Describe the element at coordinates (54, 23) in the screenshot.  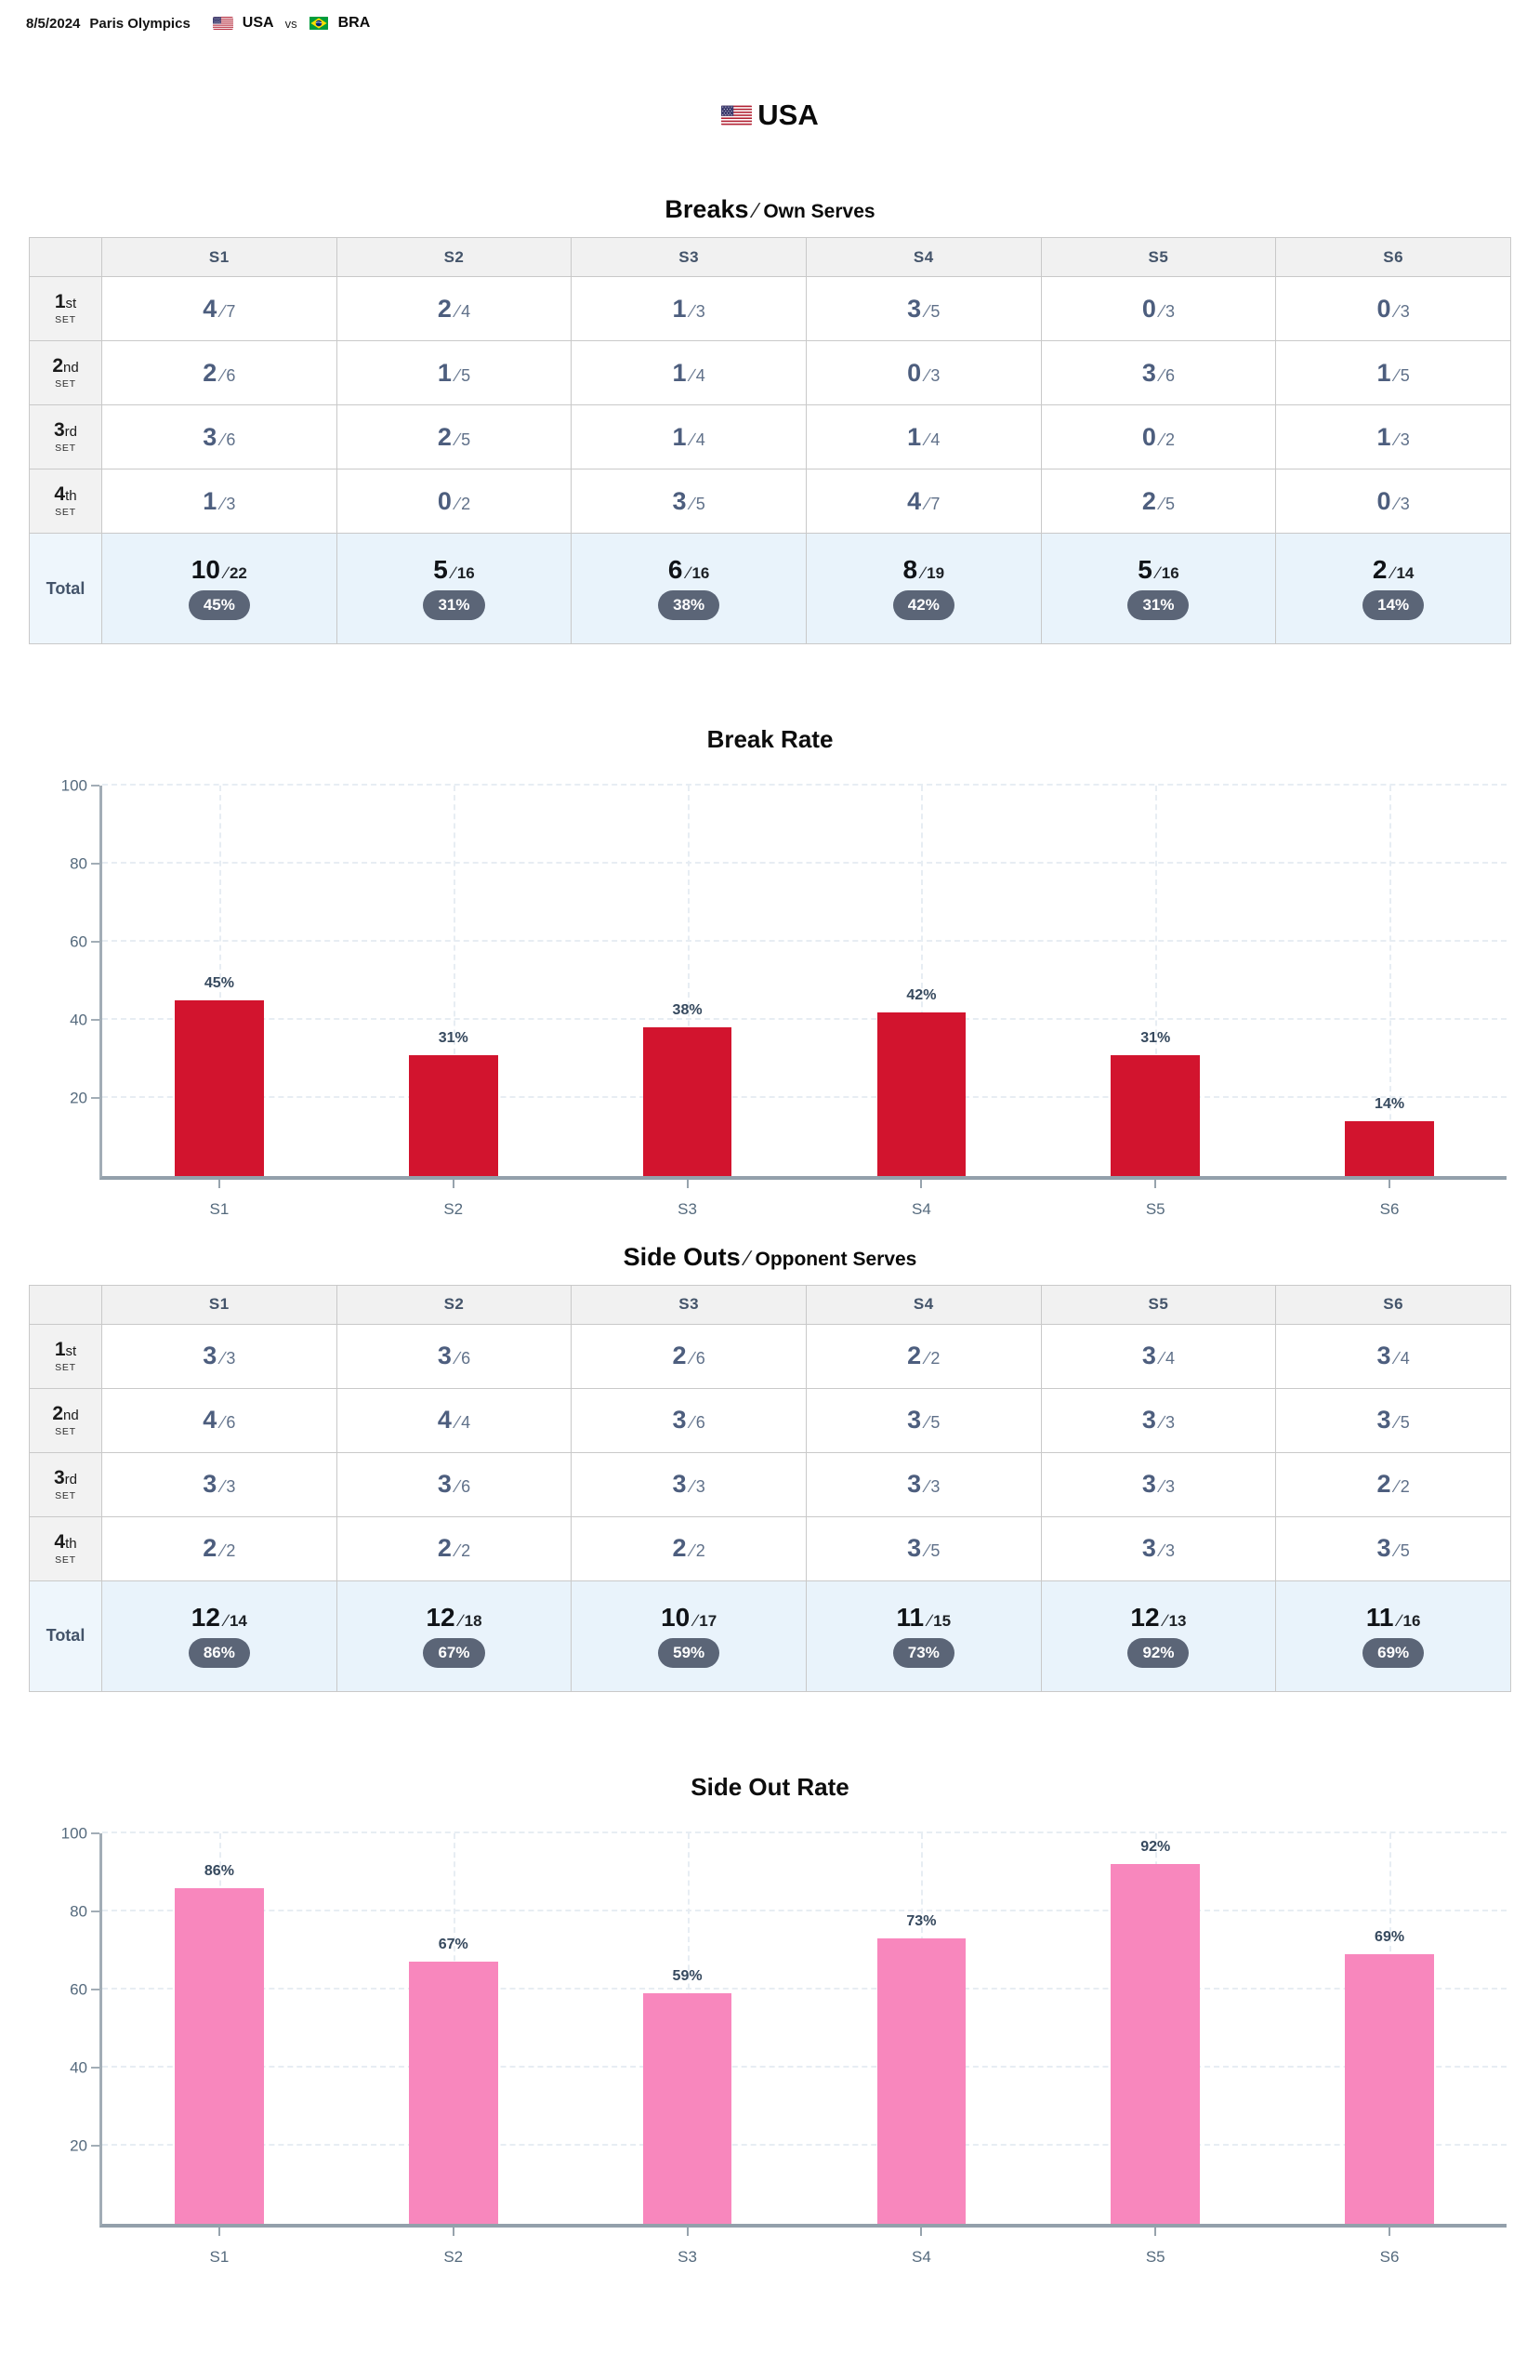
I see `match-date: 8/5/2024` at that location.